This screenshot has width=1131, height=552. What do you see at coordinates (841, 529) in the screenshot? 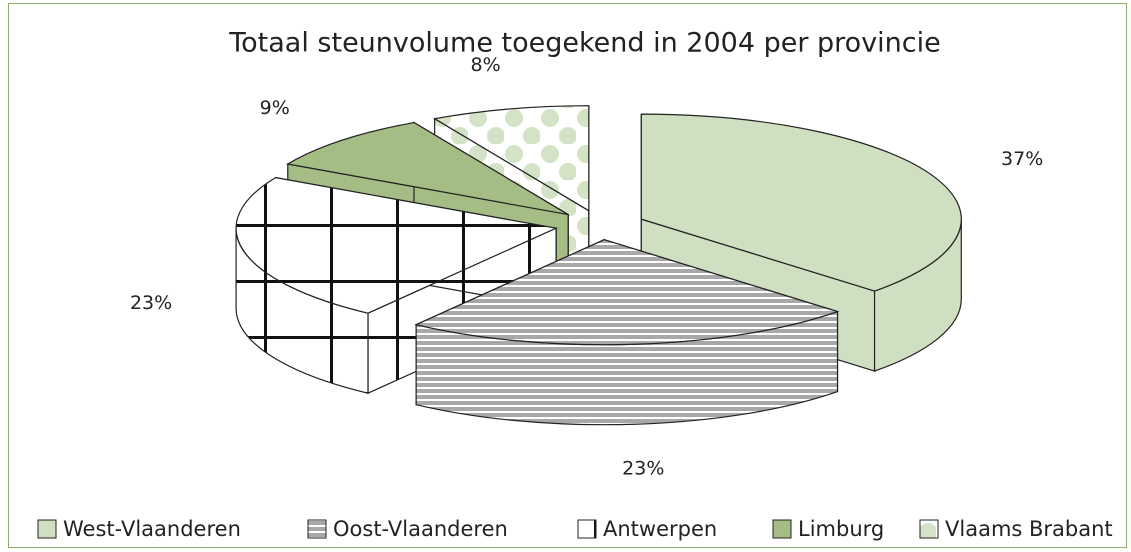
I see `legend-label: Limburg` at bounding box center [841, 529].